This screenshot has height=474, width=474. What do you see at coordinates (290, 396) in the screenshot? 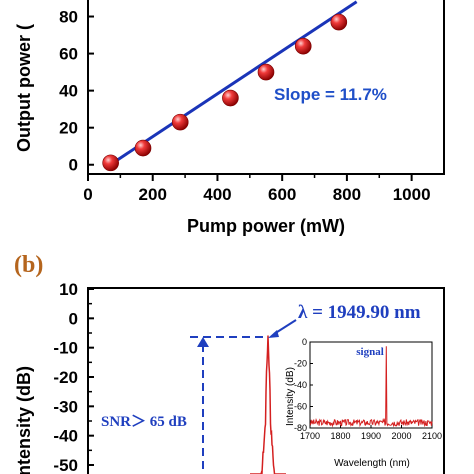
I see `inset-y-axis-title: Intensity (dB)` at bounding box center [290, 396].